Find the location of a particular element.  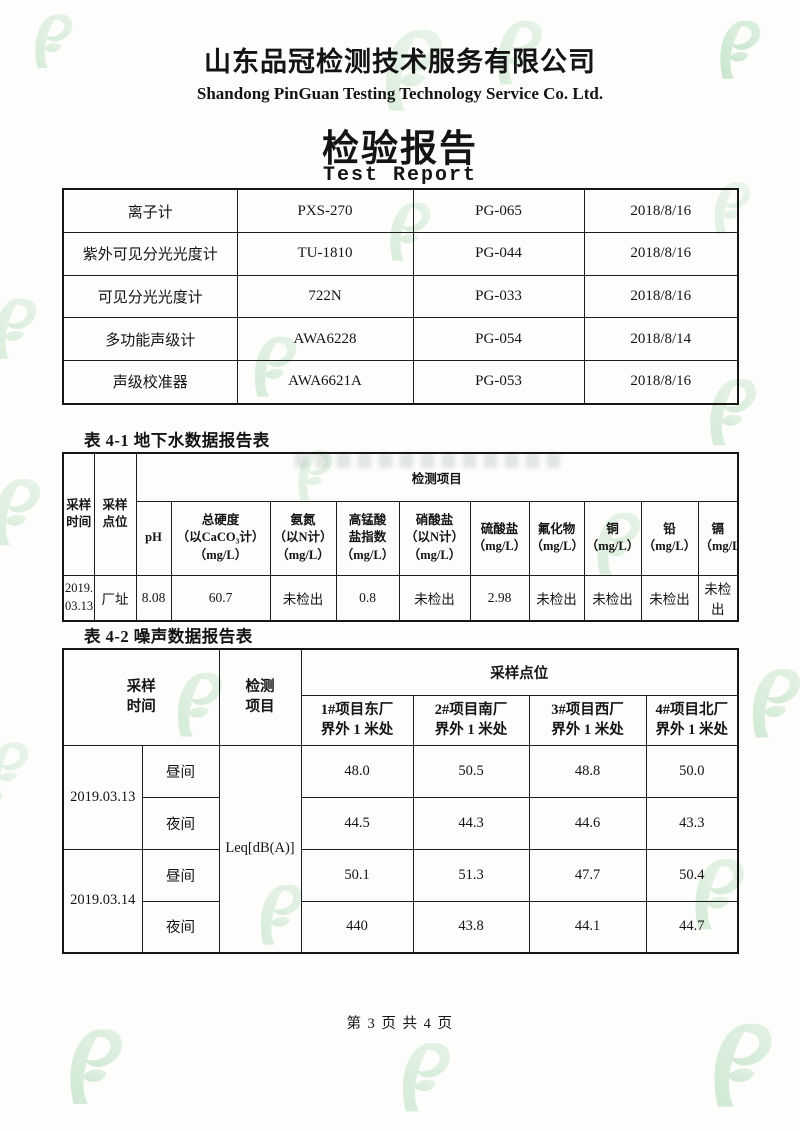

equipment-code: PG-053 is located at coordinates (498, 382).